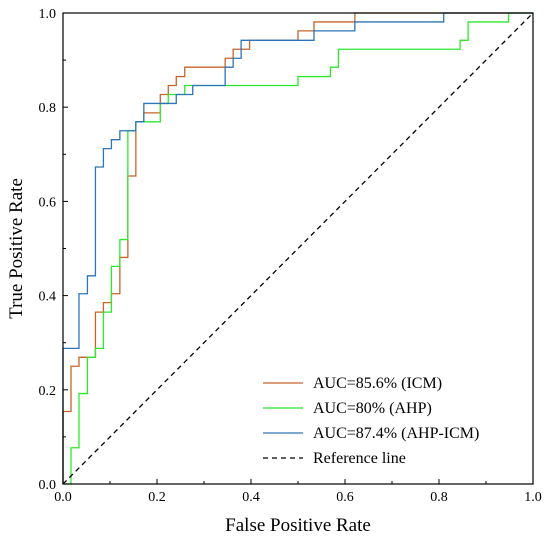 The height and width of the screenshot is (543, 550). Describe the element at coordinates (533, 497) in the screenshot. I see `x-tick-label: 1.0` at that location.